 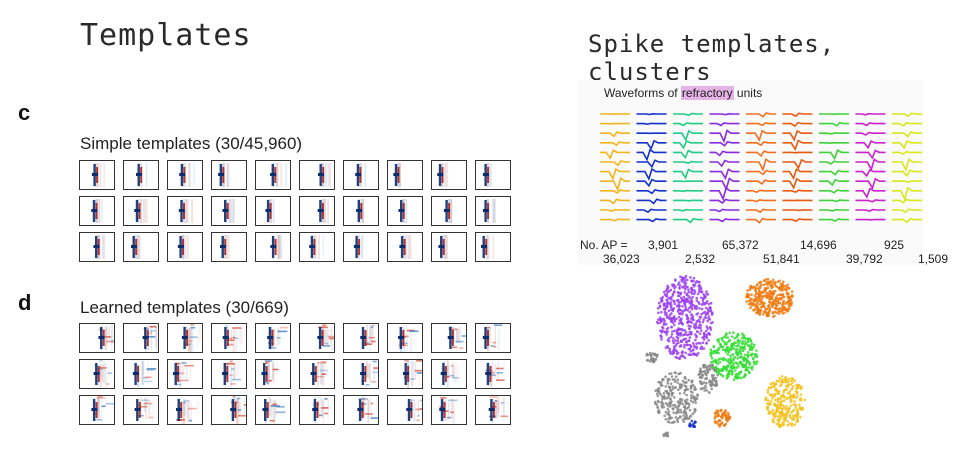 What do you see at coordinates (684, 317) in the screenshot?
I see `purple-cluster` at bounding box center [684, 317].